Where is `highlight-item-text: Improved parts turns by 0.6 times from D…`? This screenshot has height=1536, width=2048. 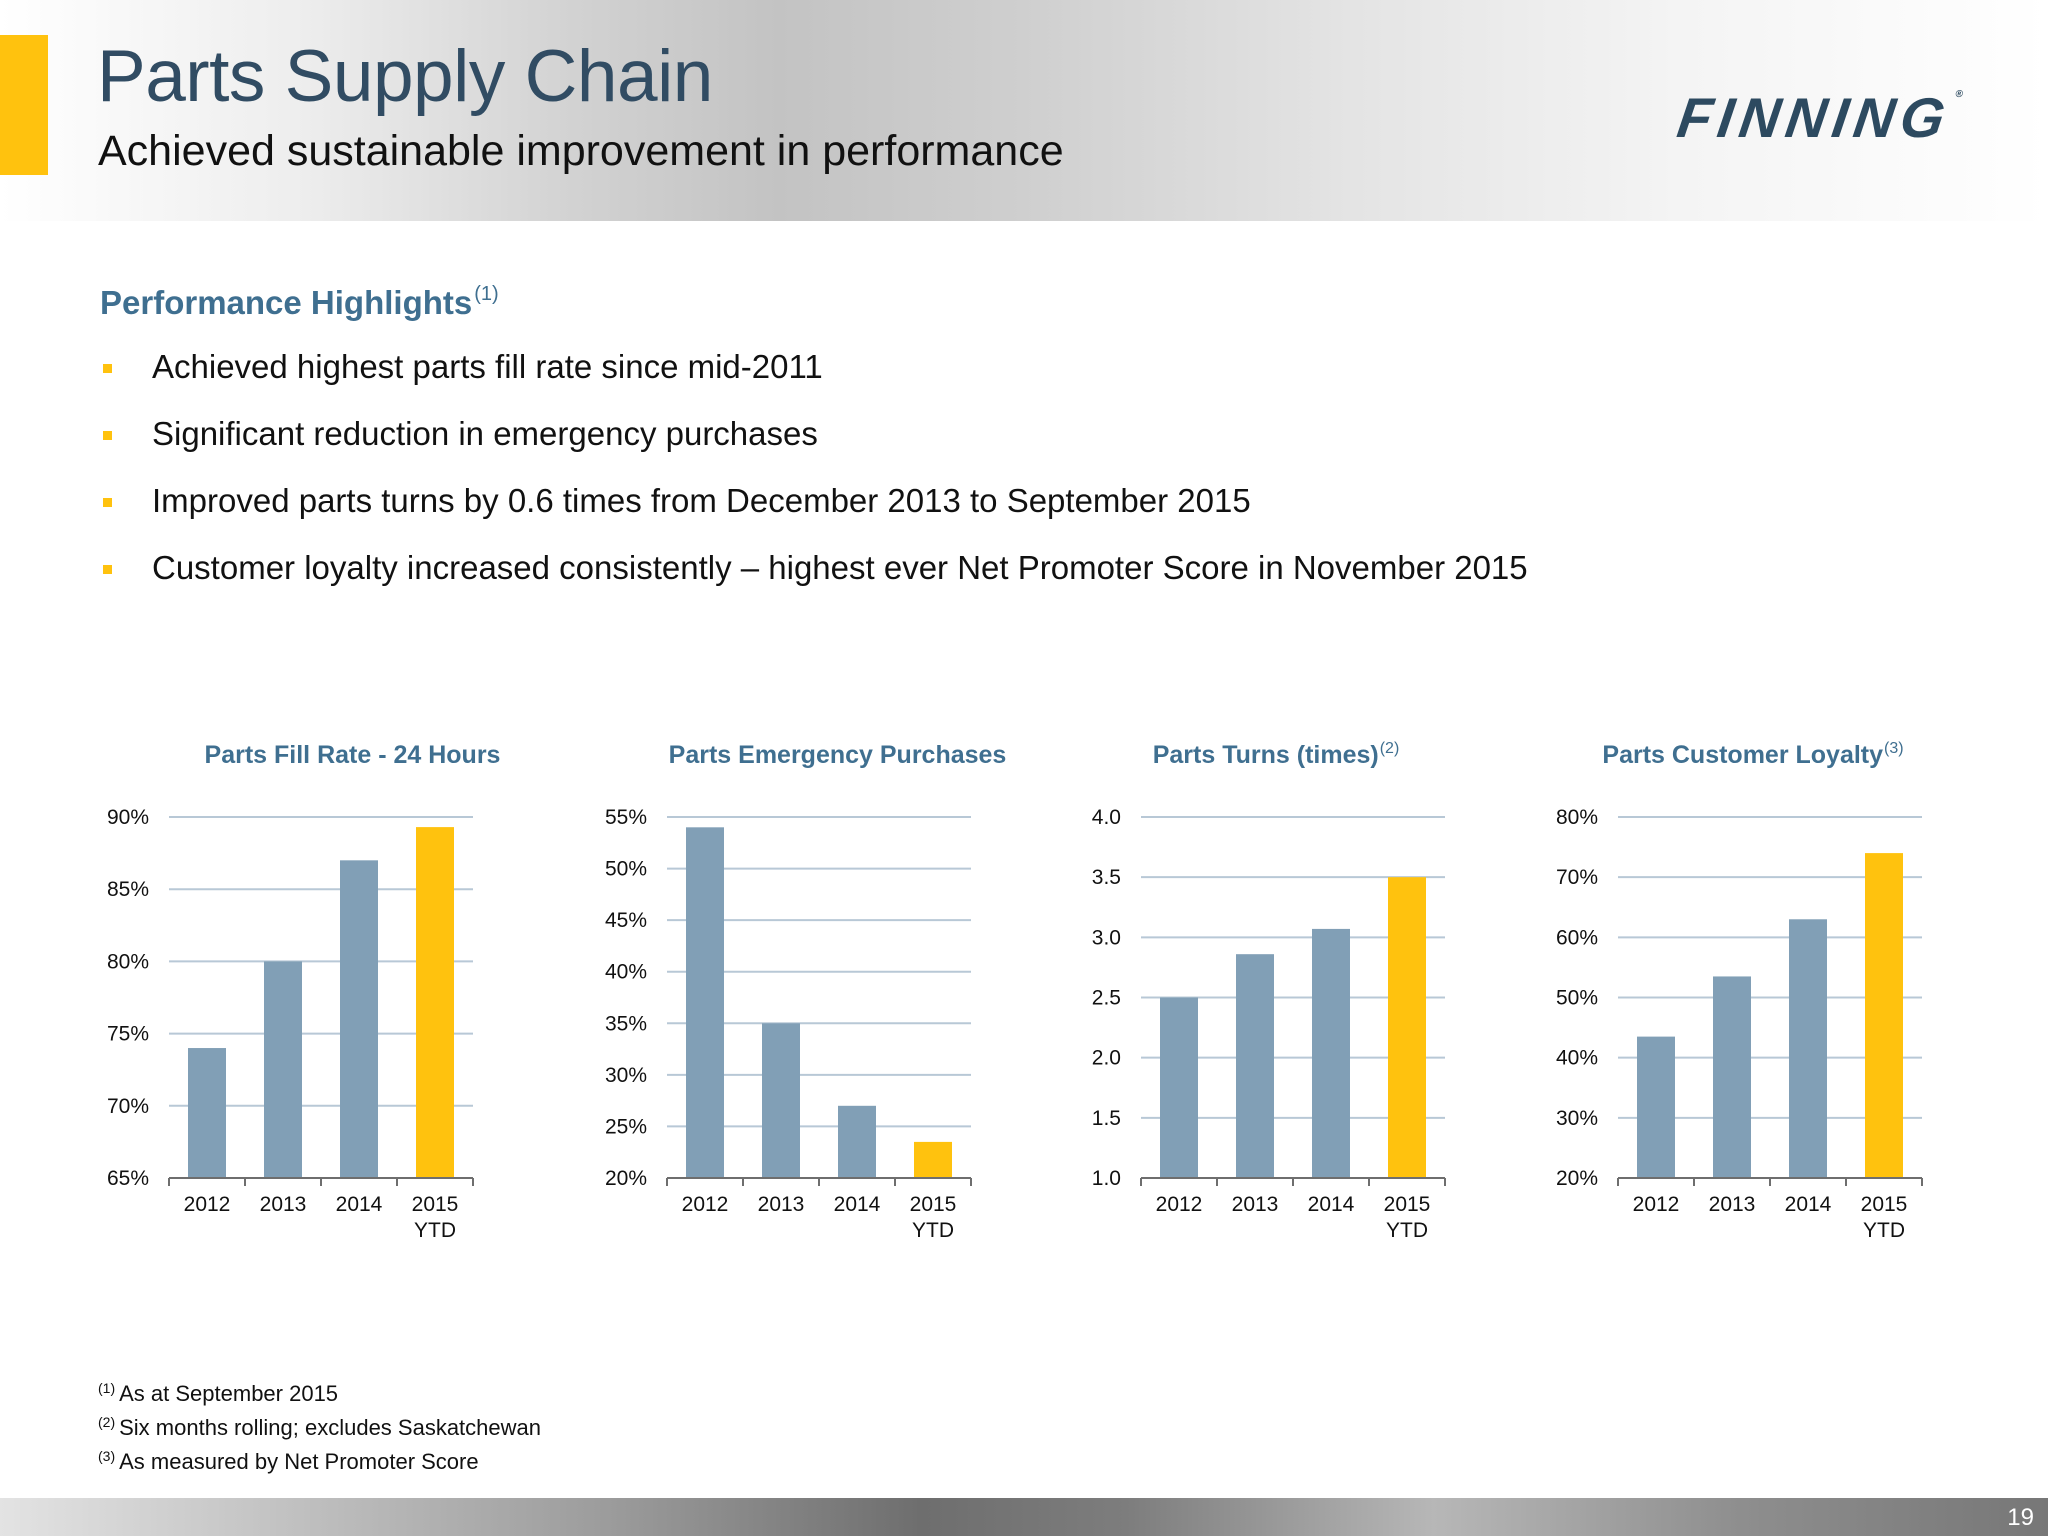 highlight-item-text: Improved parts turns by 0.6 times from D… is located at coordinates (701, 500).